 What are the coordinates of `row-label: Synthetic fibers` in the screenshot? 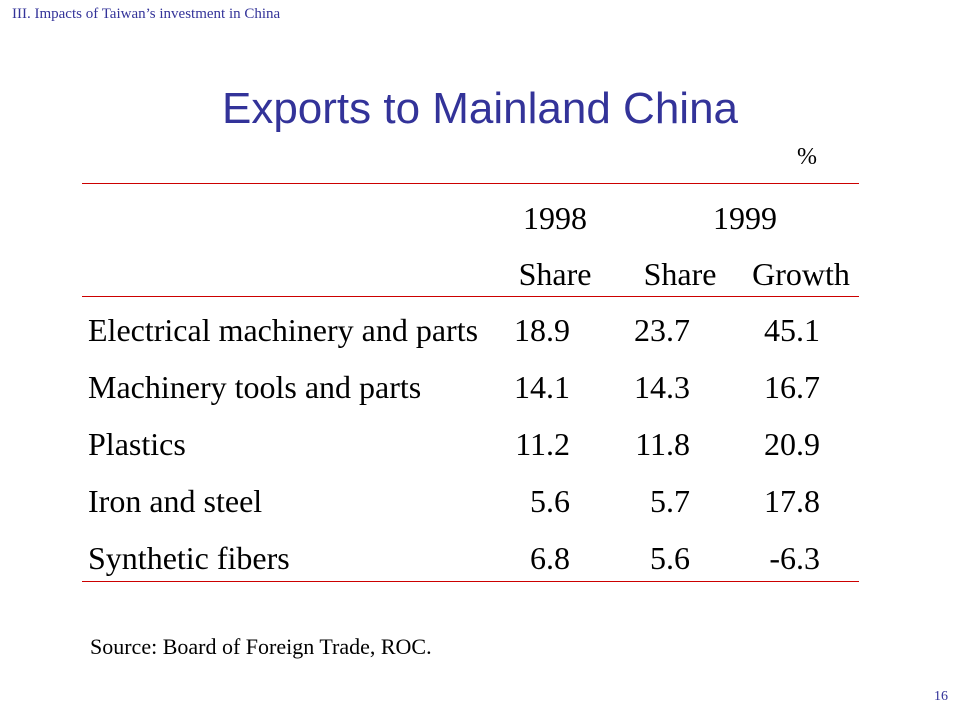 It's located at (189, 558).